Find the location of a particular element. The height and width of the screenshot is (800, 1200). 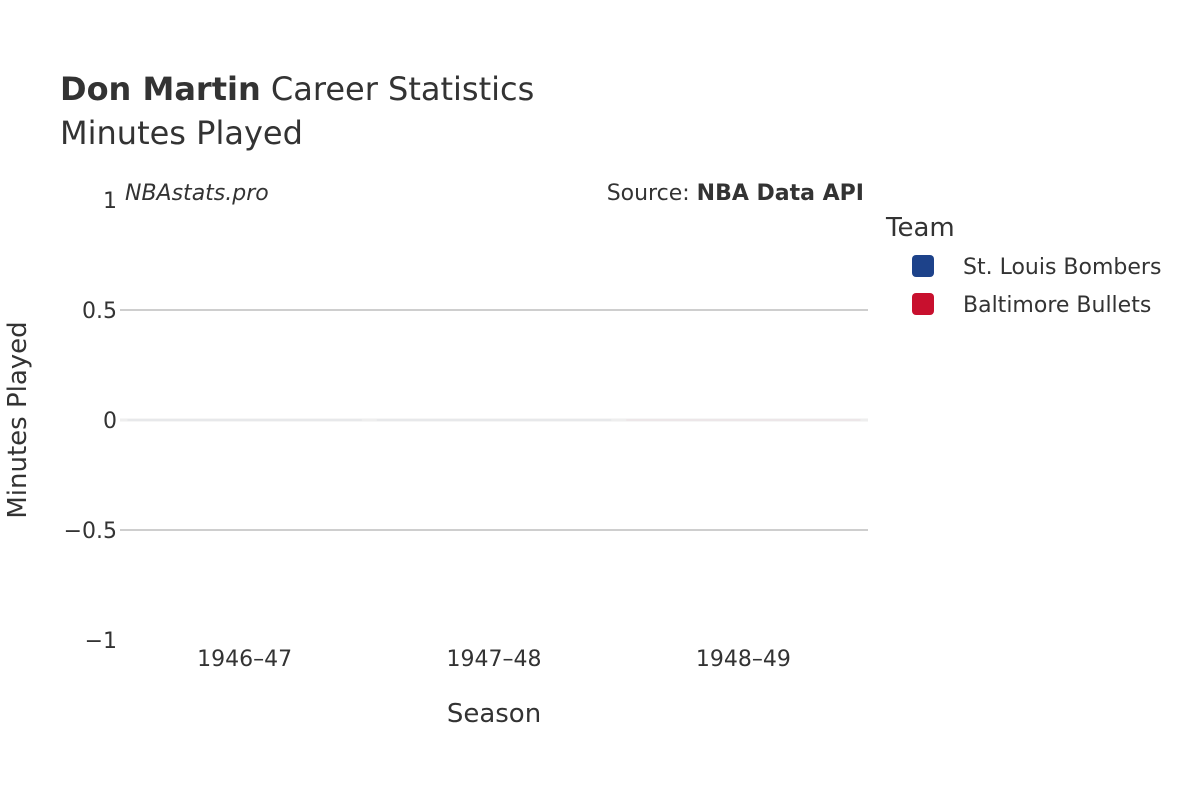

player-name: Don Martin is located at coordinates (160, 89).